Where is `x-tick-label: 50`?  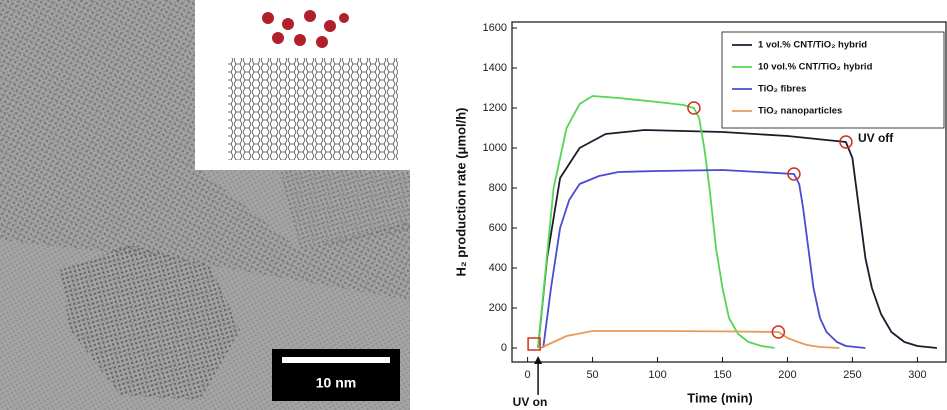
x-tick-label: 50 is located at coordinates (592, 375).